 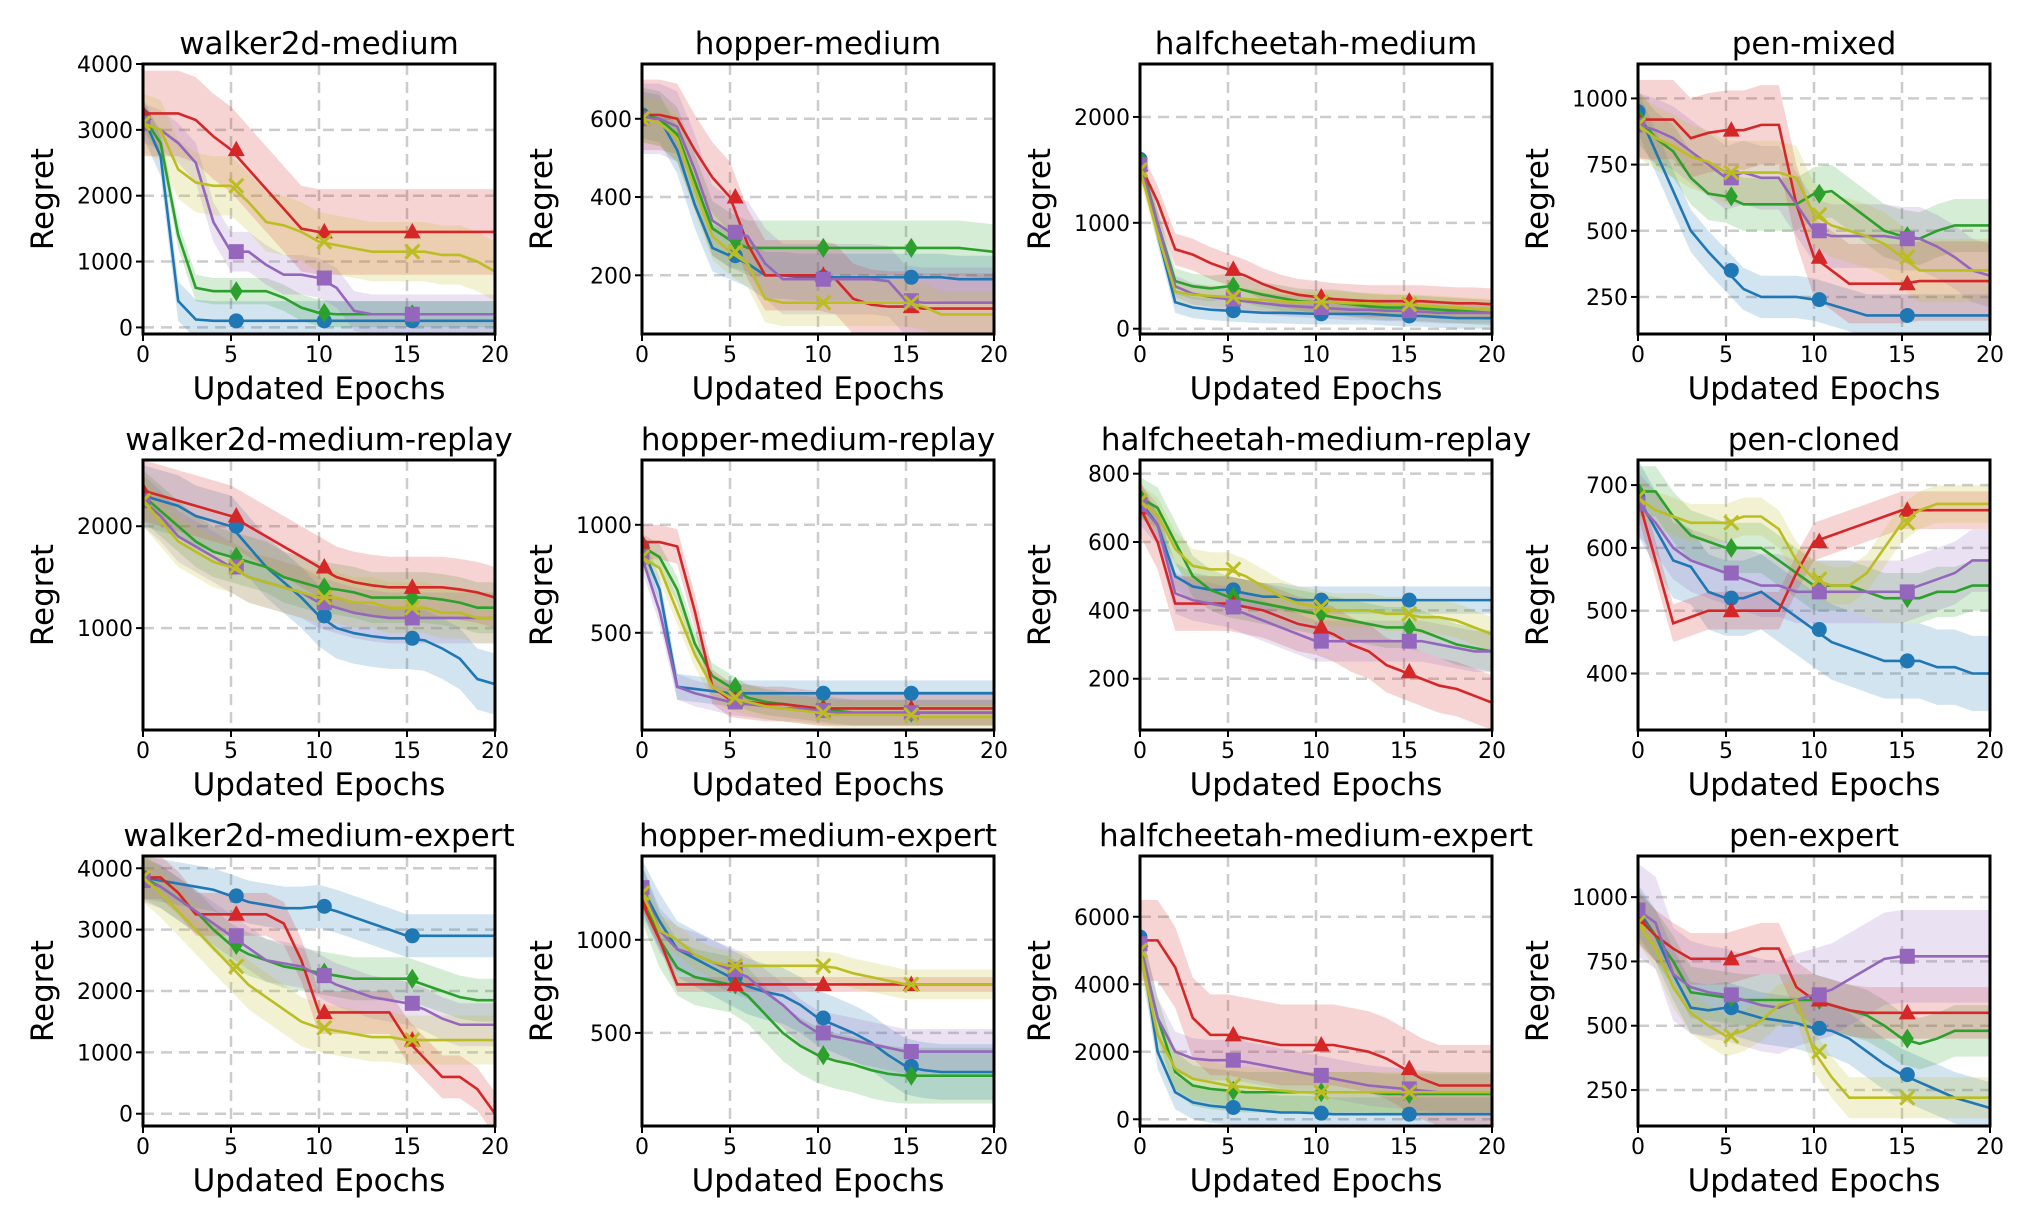 What do you see at coordinates (1814, 44) in the screenshot?
I see `chart-title: pen-mixed` at bounding box center [1814, 44].